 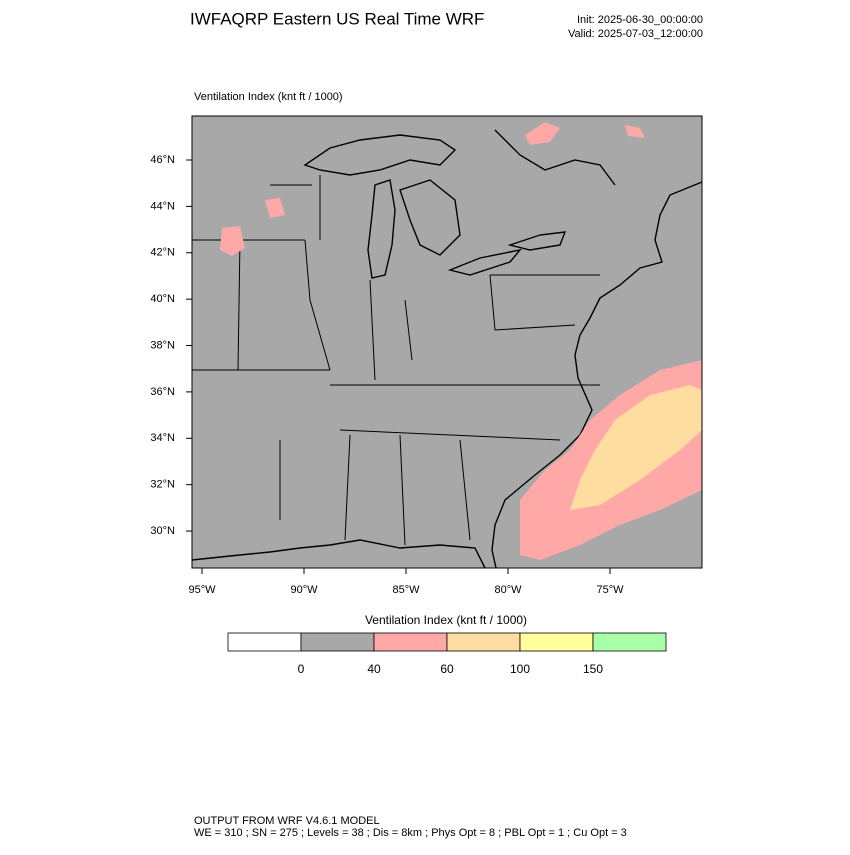 What do you see at coordinates (202, 590) in the screenshot?
I see `lon-label: 95°W` at bounding box center [202, 590].